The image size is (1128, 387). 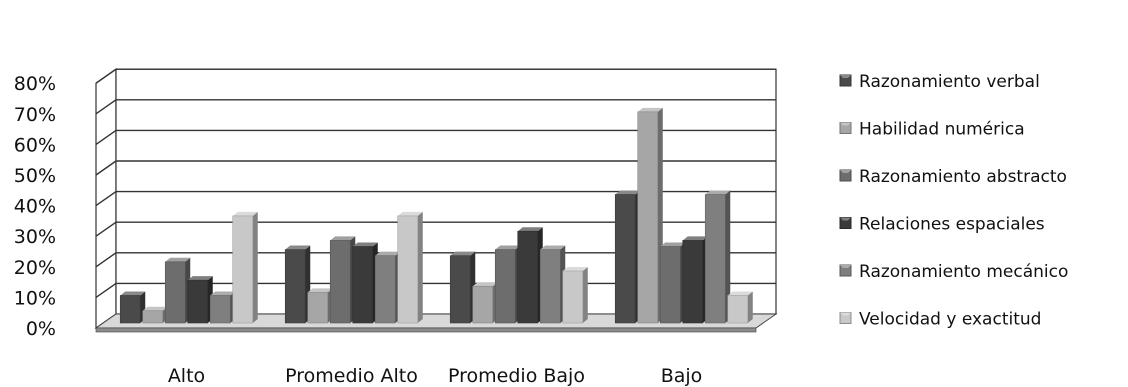 What do you see at coordinates (963, 272) in the screenshot?
I see `legend-label: Razonamiento mecánico` at bounding box center [963, 272].